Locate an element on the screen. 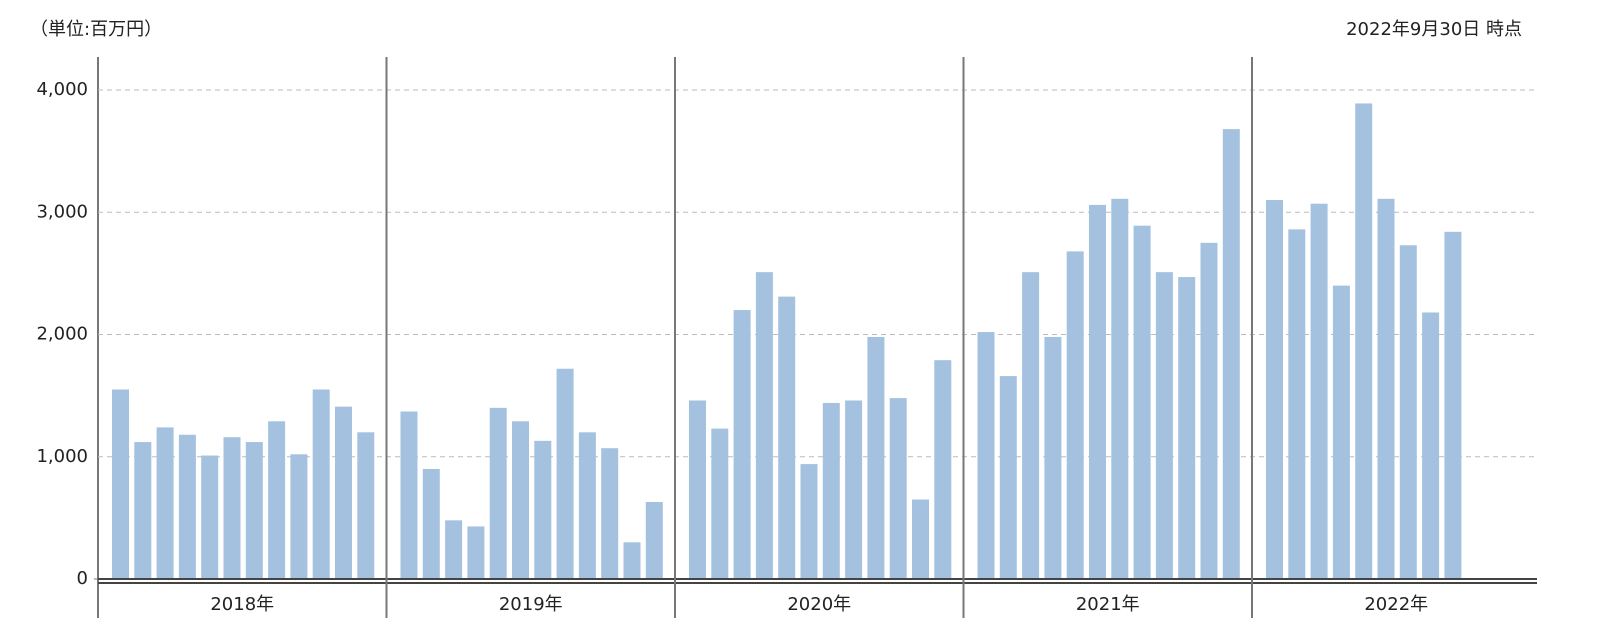  y-tick-label: 1,000 is located at coordinates (62, 456).